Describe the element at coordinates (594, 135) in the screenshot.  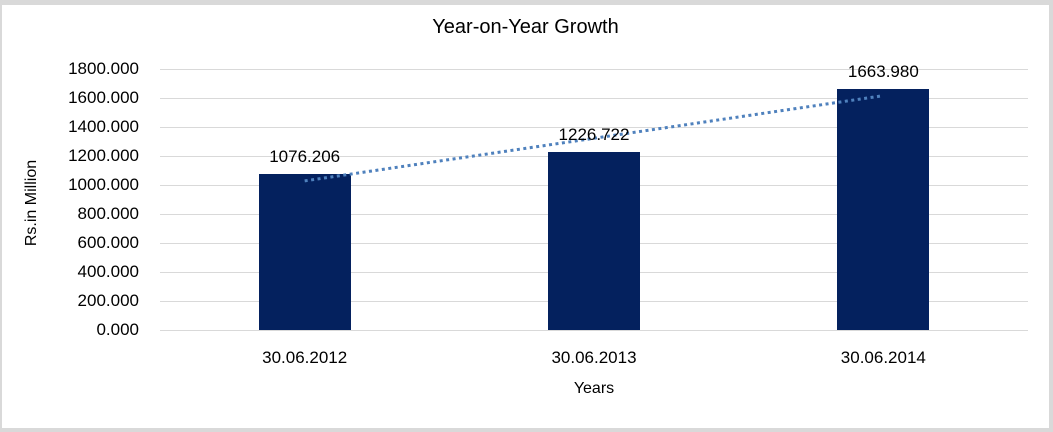
I see `data-label: 1226.722` at that location.